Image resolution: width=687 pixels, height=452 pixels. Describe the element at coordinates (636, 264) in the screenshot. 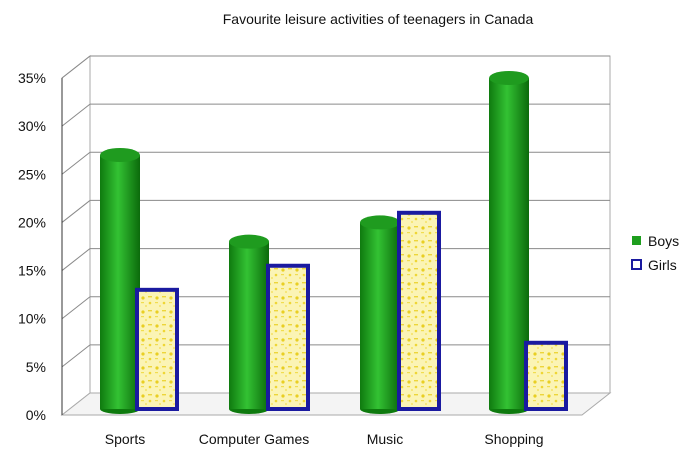

I see `legend-swatch-girls` at that location.